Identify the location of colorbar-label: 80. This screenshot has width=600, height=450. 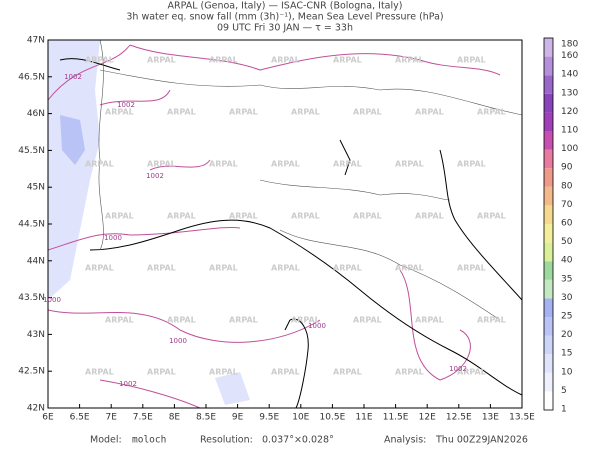
(567, 186).